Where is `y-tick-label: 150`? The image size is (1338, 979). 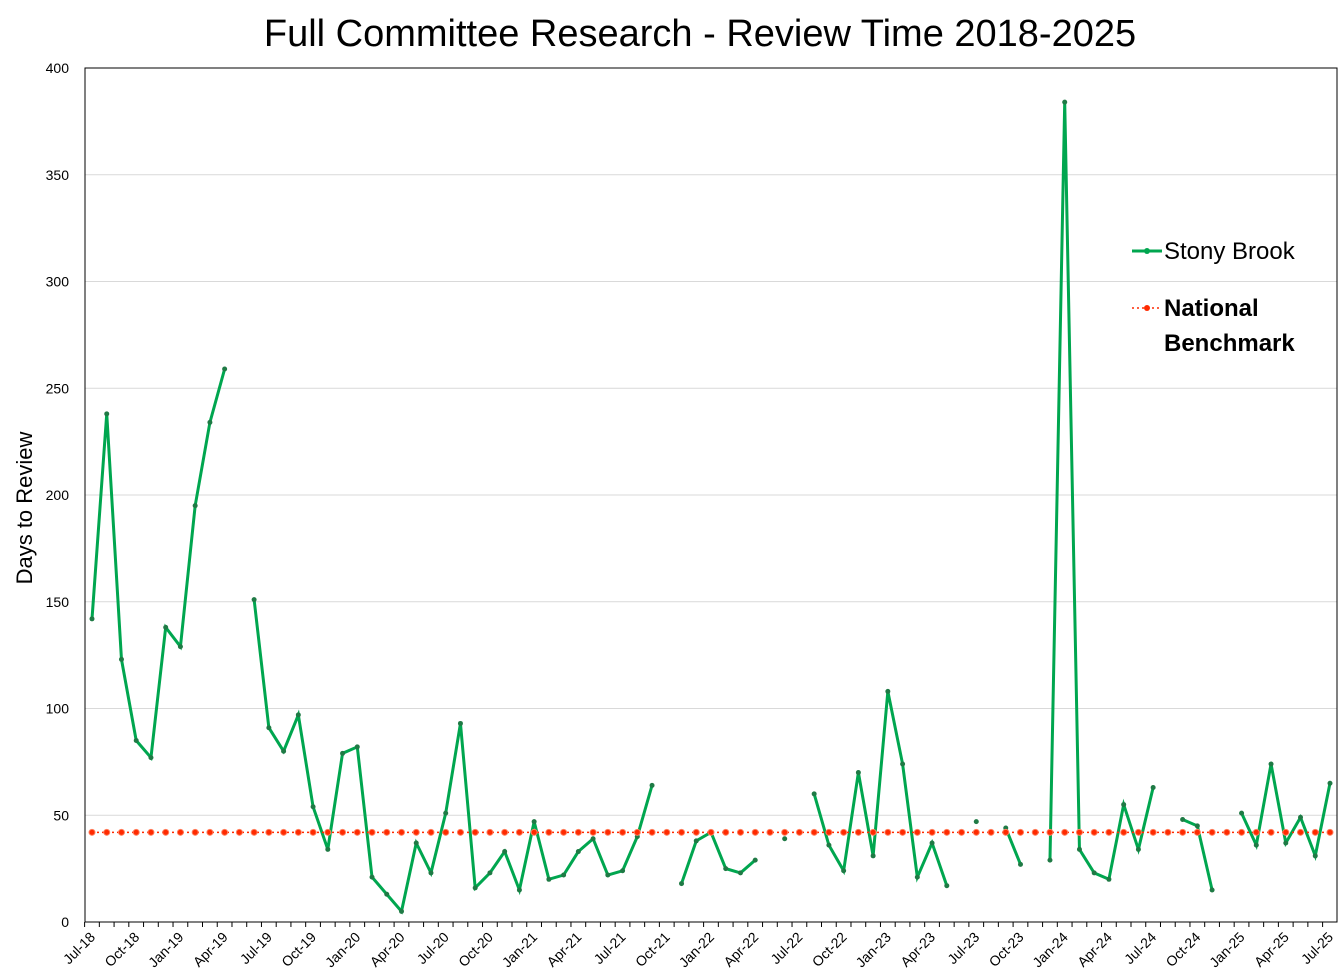 y-tick-label: 150 is located at coordinates (58, 602).